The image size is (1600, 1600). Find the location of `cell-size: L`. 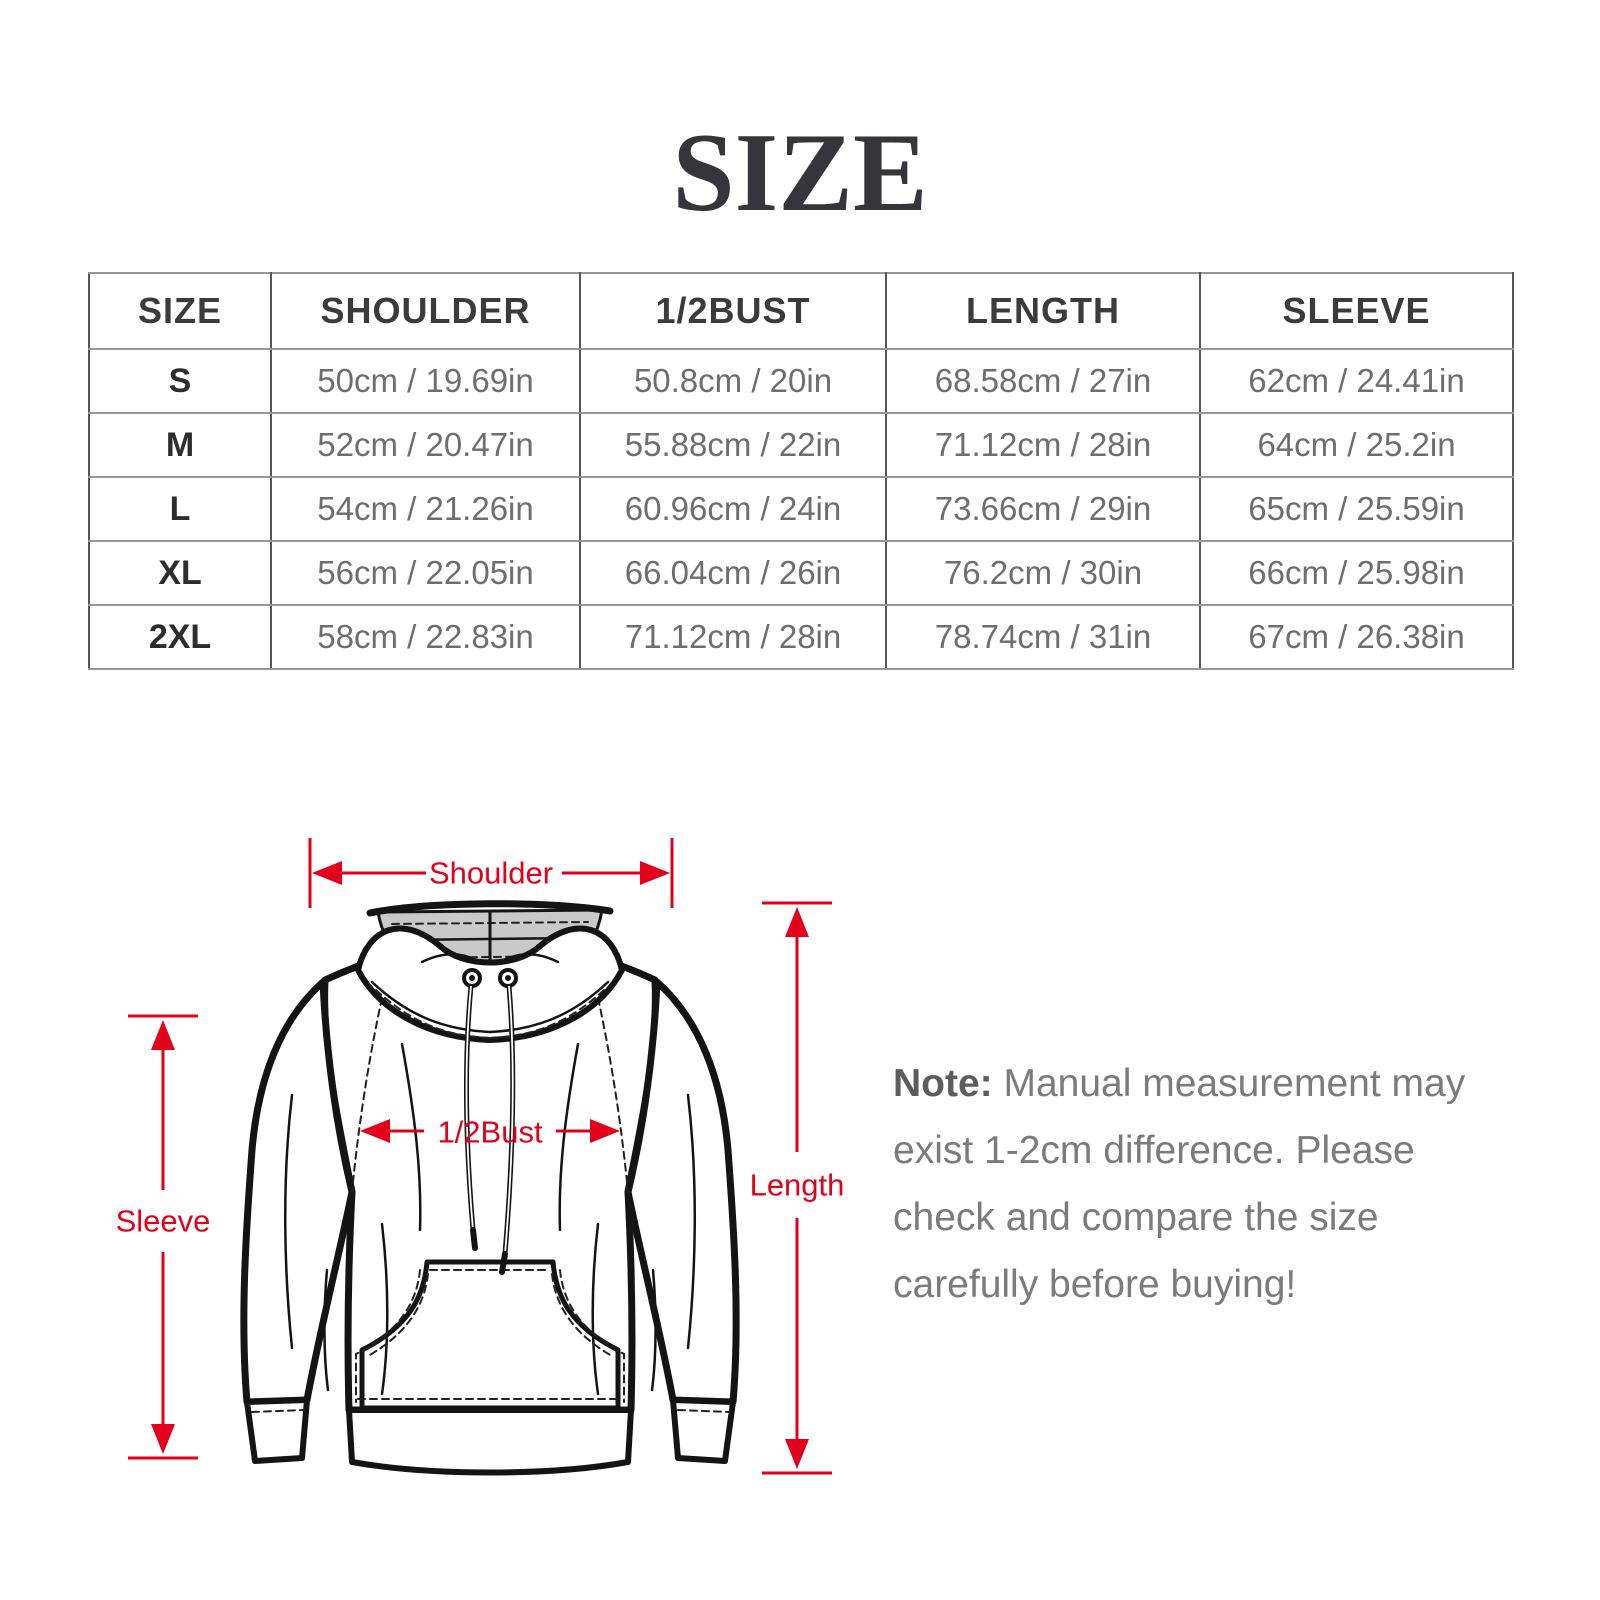

cell-size: L is located at coordinates (180, 509).